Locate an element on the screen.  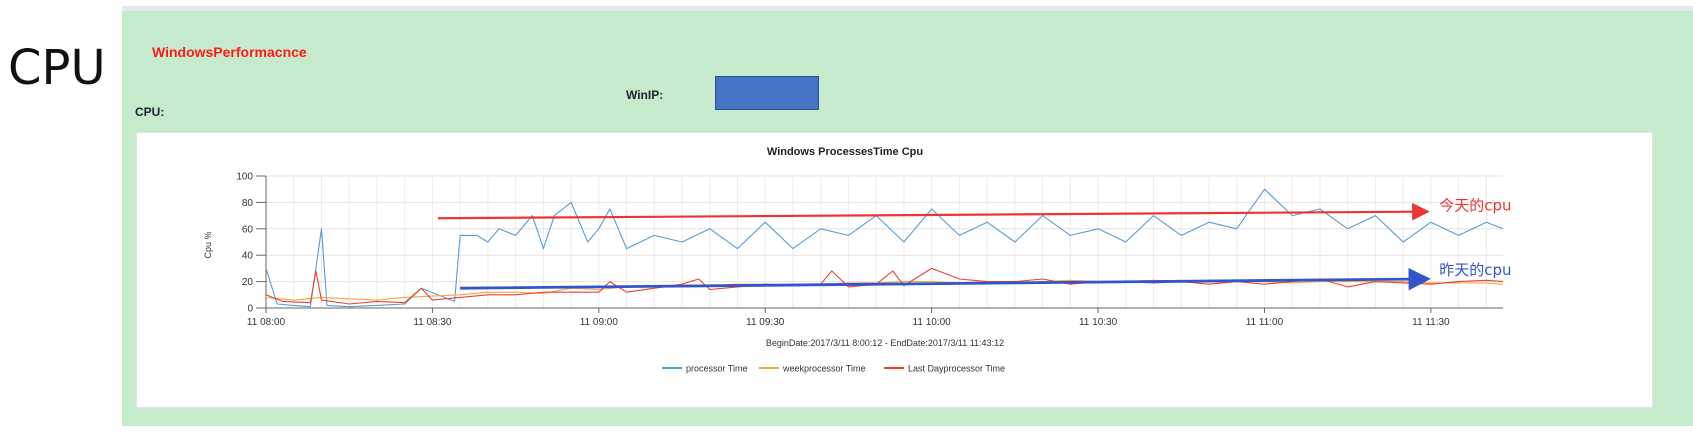
panel-title: WindowsPerformacnce is located at coordinates (229, 52).